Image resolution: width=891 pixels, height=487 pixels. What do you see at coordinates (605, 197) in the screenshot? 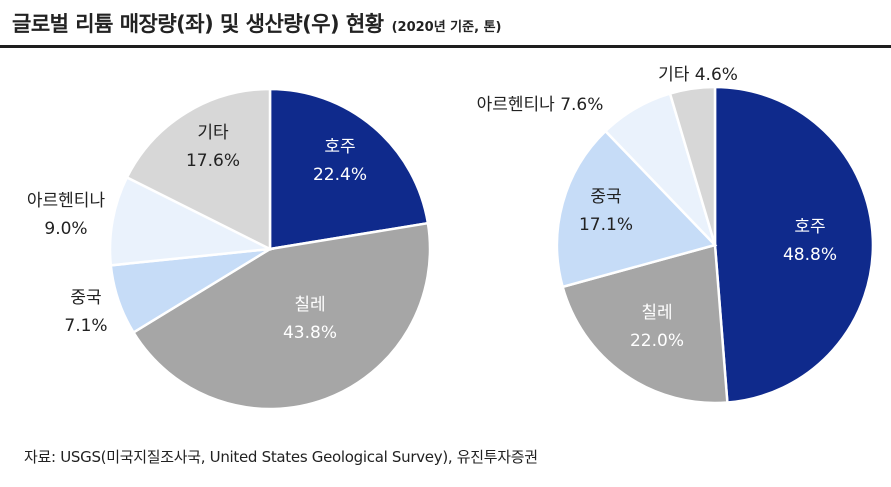
I see `slice-label-production-2: 중국` at bounding box center [605, 197].